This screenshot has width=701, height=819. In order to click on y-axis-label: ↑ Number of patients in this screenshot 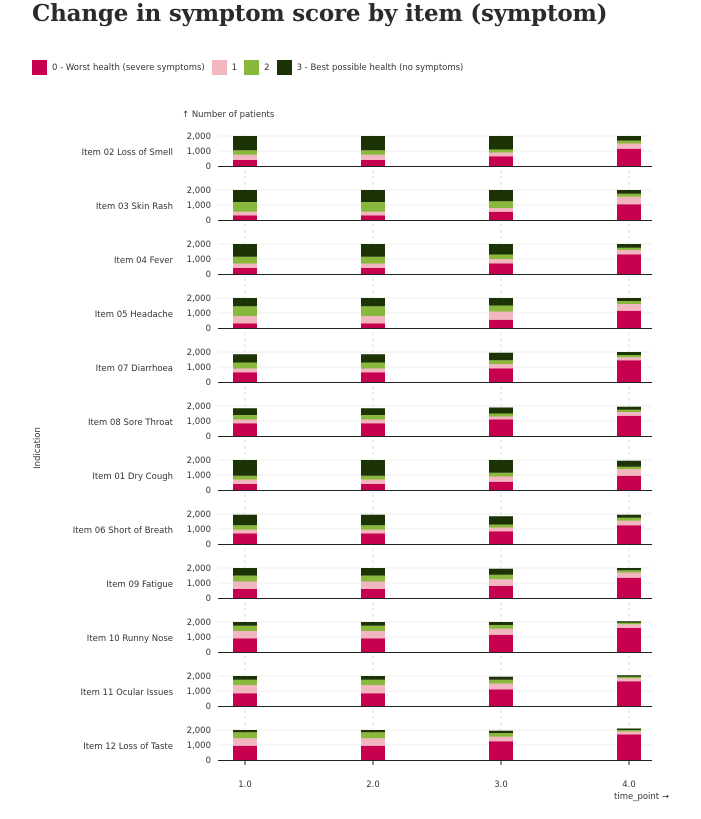, I will do `click(228, 115)`.